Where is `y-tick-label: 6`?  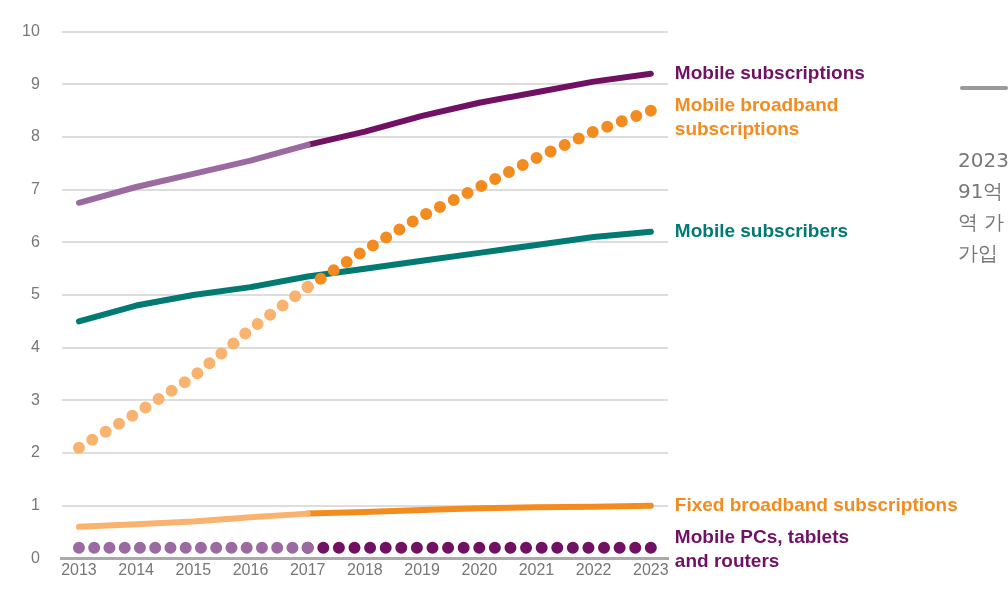 y-tick-label: 6 is located at coordinates (35, 241).